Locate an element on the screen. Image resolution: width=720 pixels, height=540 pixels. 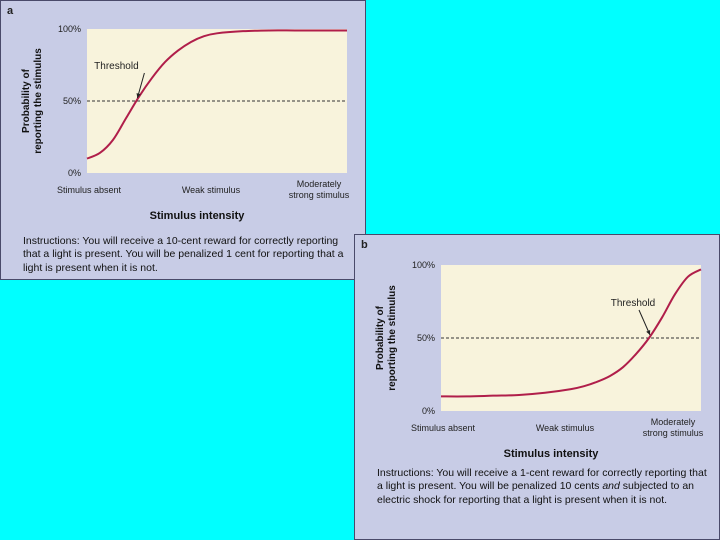
panel-letter: a is located at coordinates (10, 11).